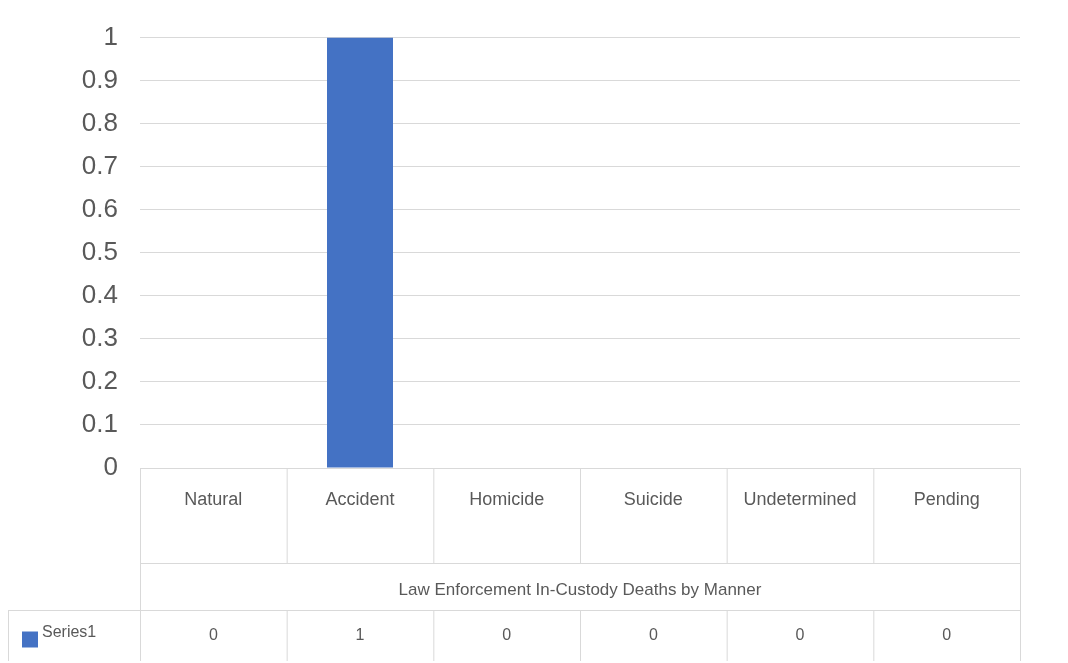 This screenshot has height=663, width=1068. What do you see at coordinates (213, 498) in the screenshot?
I see `x-tick-label: Natural` at bounding box center [213, 498].